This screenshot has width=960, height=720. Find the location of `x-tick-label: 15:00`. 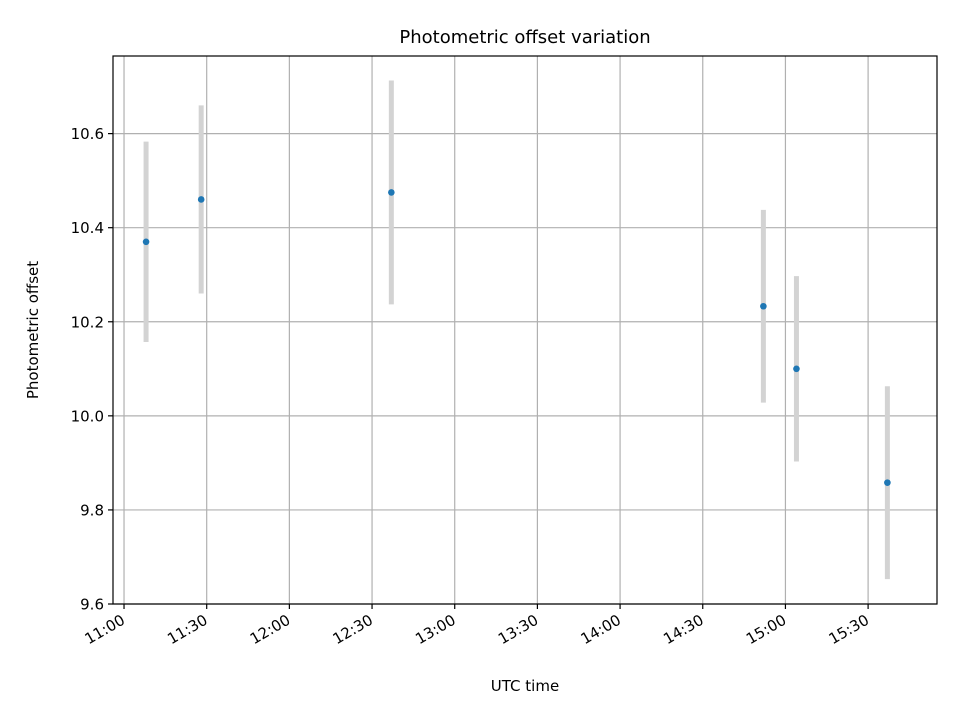

x-tick-label: 15:00 is located at coordinates (766, 629).